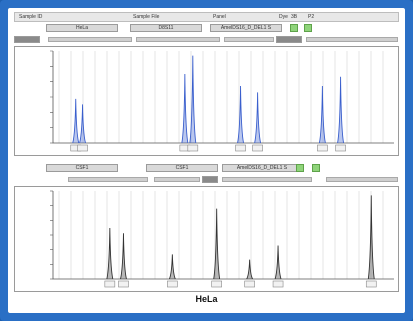 This screenshot has width=413, height=321. What do you see at coordinates (166, 28) in the screenshot?
I see `tab-marker1: D8S11` at bounding box center [166, 28].